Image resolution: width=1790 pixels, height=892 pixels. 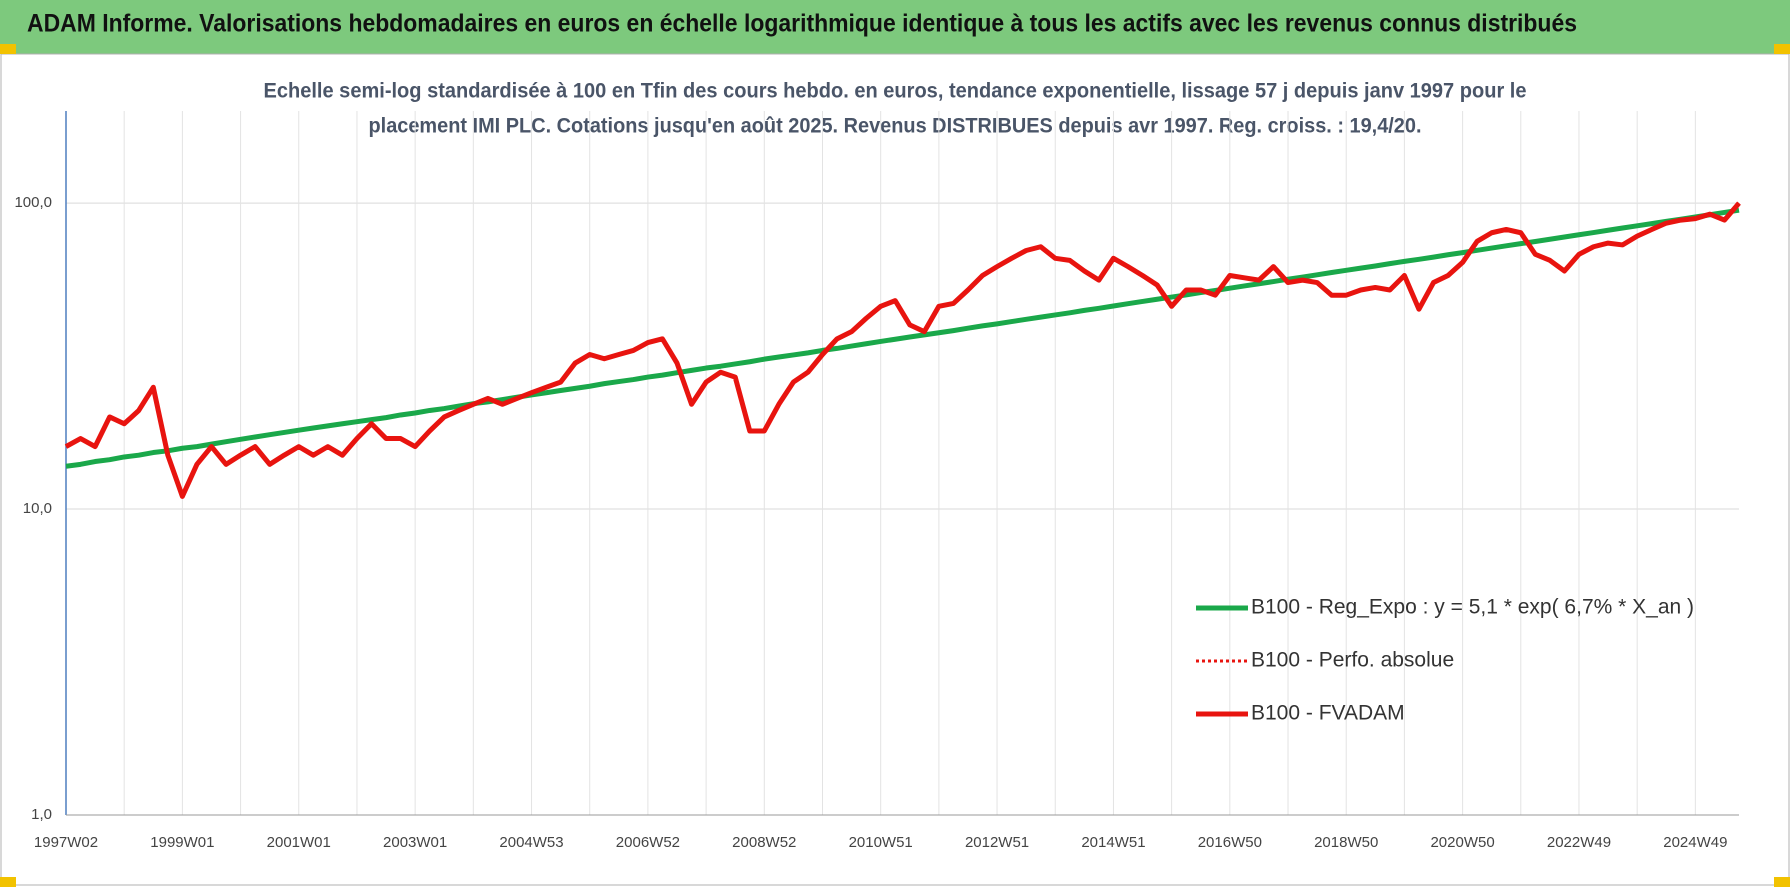 What do you see at coordinates (1462, 842) in the screenshot?
I see `x-tick-label: 2020W50` at bounding box center [1462, 842].